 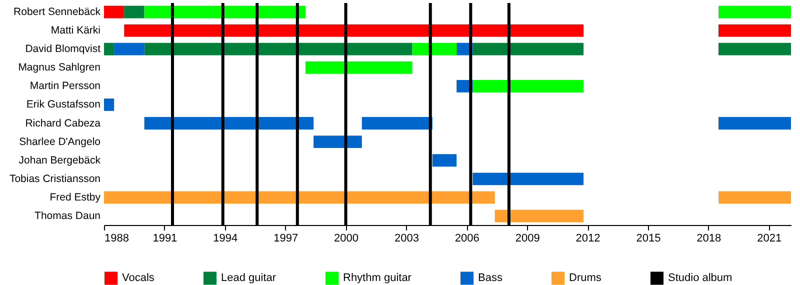 I want to click on y-tick-label: David Blomqvist, so click(x=63, y=49).